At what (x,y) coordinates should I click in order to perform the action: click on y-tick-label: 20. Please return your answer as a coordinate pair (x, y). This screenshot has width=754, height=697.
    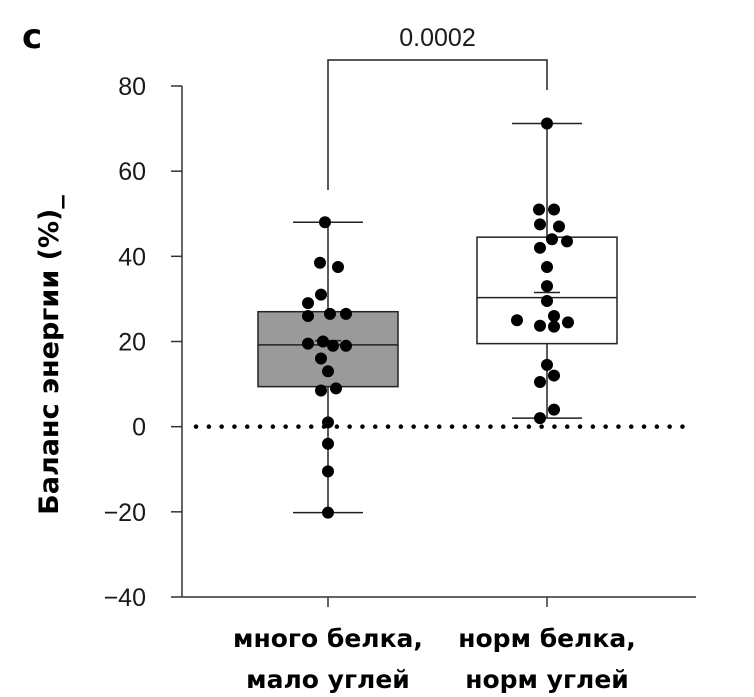
    Looking at the image, I should click on (132, 343).